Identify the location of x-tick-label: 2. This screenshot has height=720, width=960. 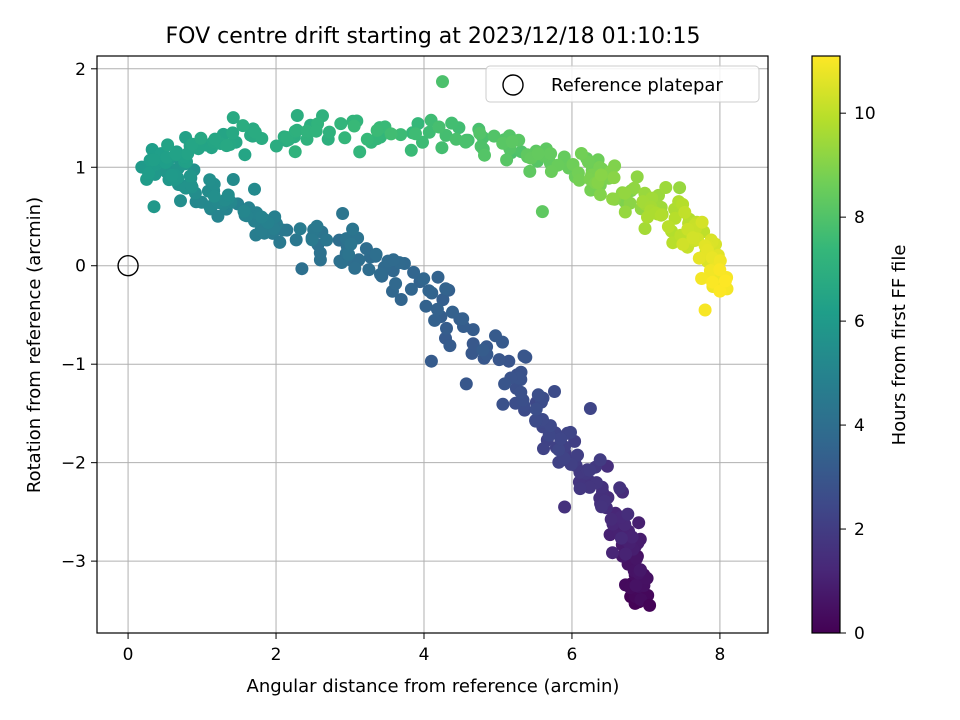
(276, 655).